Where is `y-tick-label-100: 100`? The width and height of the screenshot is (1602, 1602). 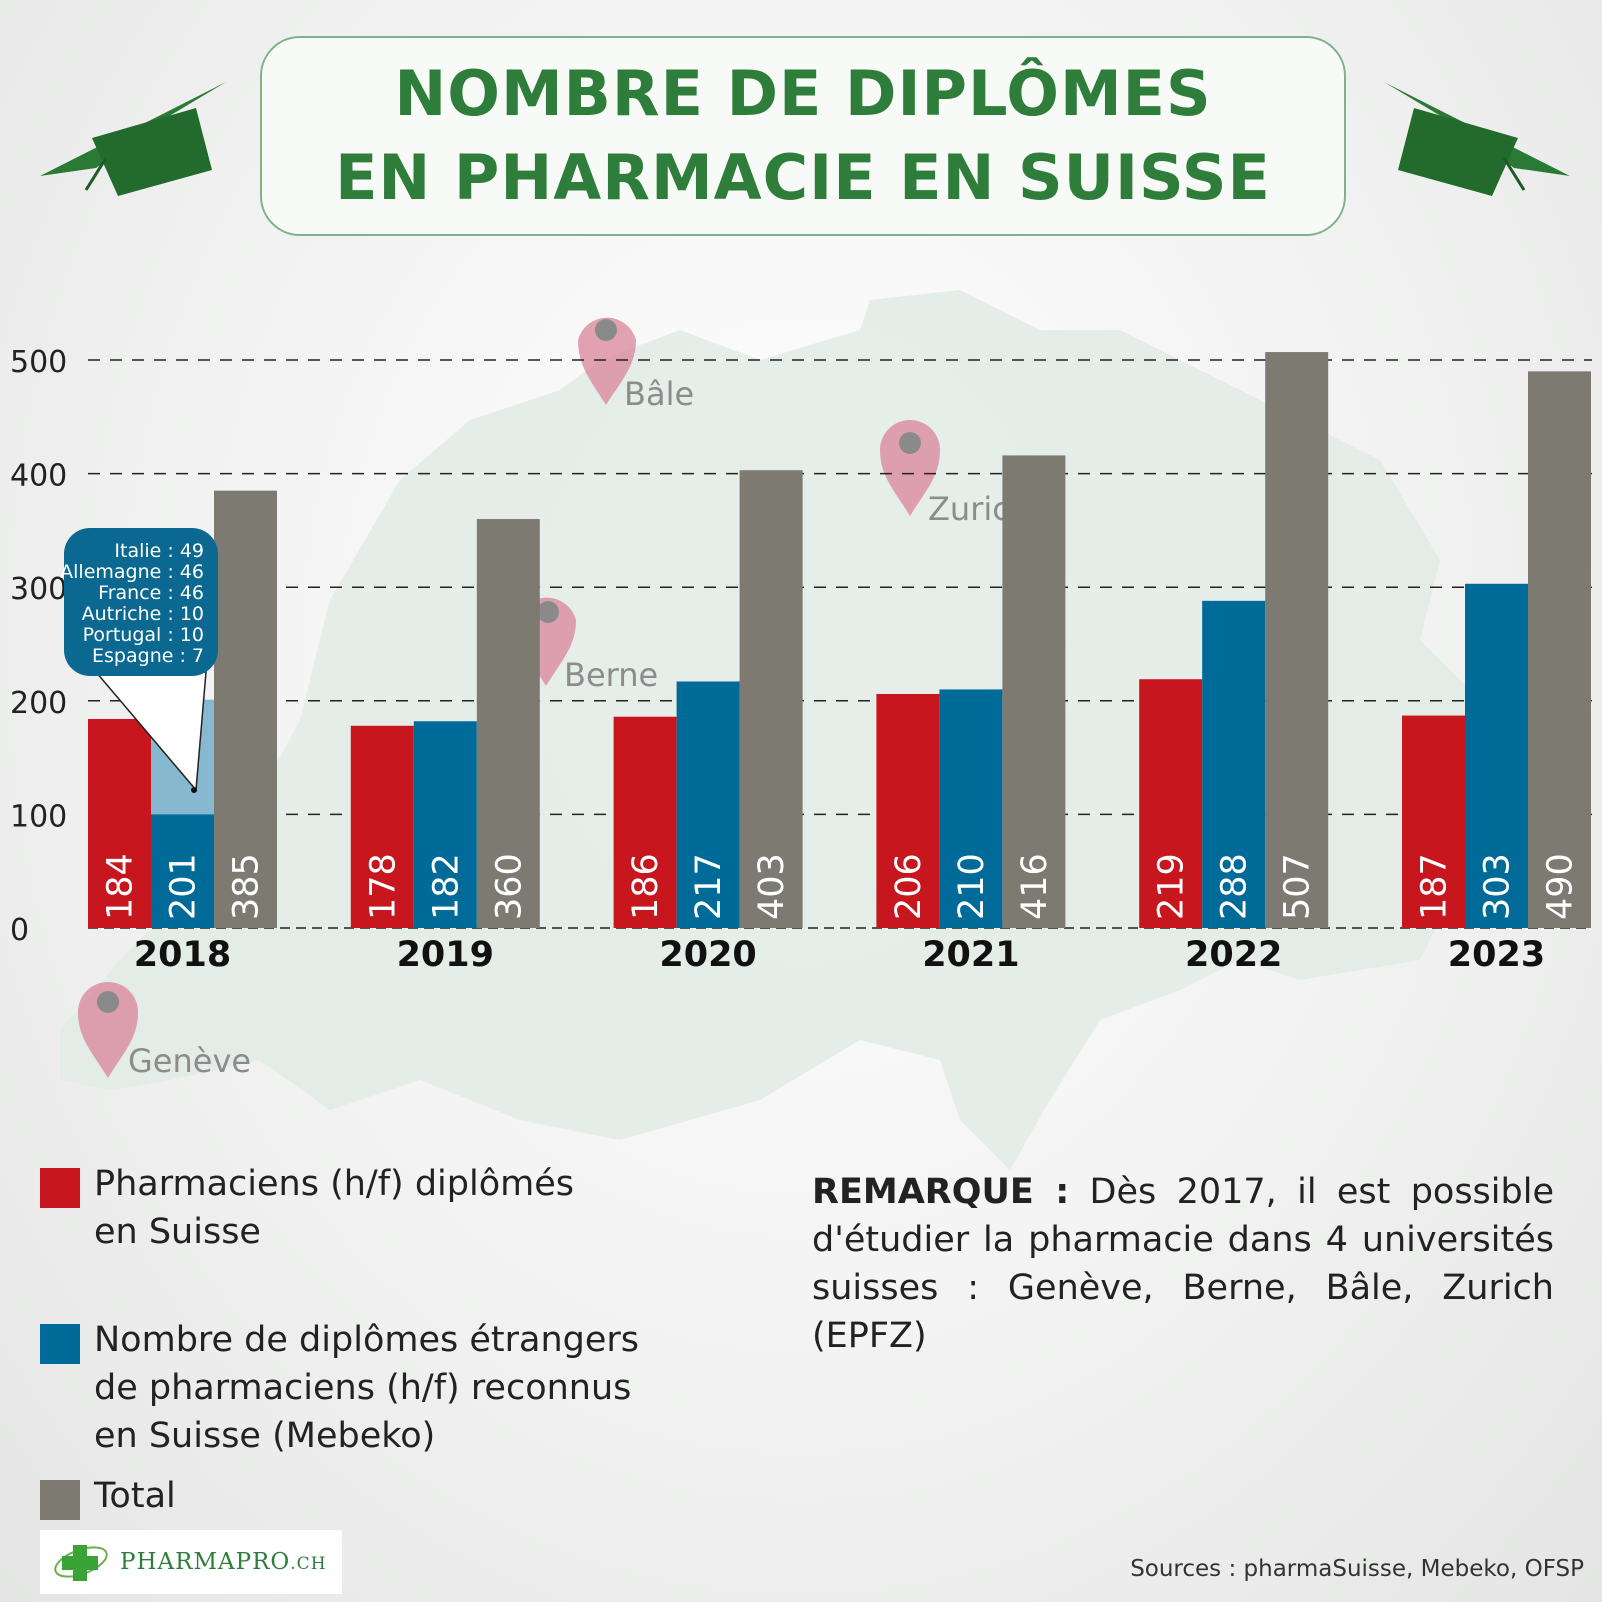 y-tick-label-100: 100 is located at coordinates (38, 816).